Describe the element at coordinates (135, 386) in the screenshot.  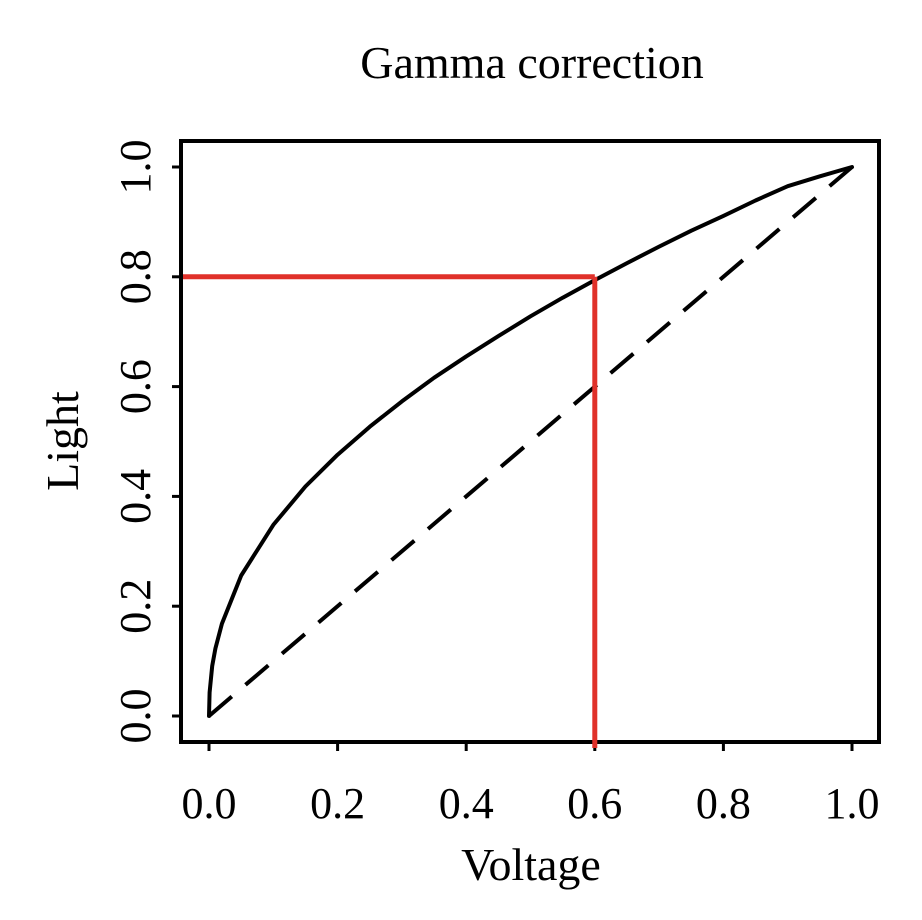
I see `y-tick-label: 0.6` at that location.